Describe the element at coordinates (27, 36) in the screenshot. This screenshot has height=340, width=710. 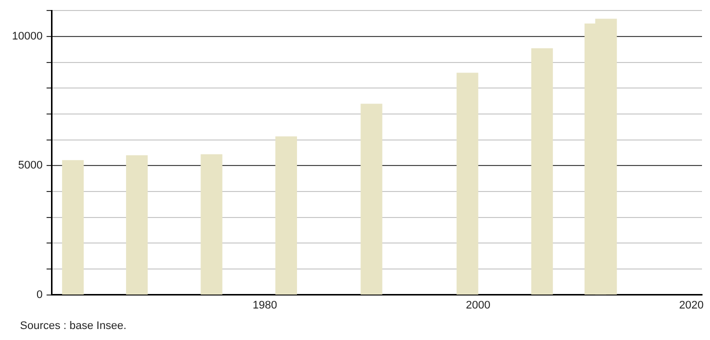
I see `y-tick-label: 10000` at that location.